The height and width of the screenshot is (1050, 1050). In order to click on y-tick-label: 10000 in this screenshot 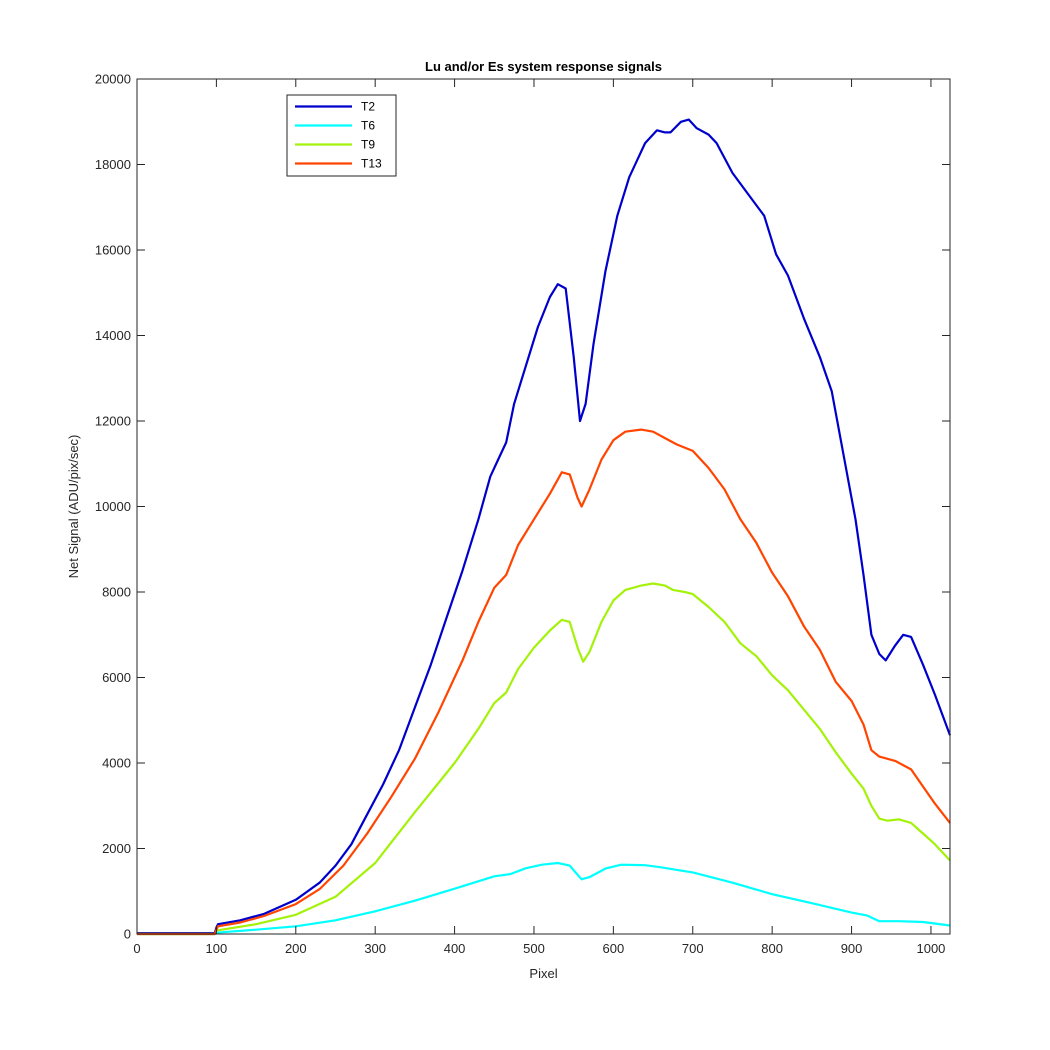, I will do `click(113, 506)`.